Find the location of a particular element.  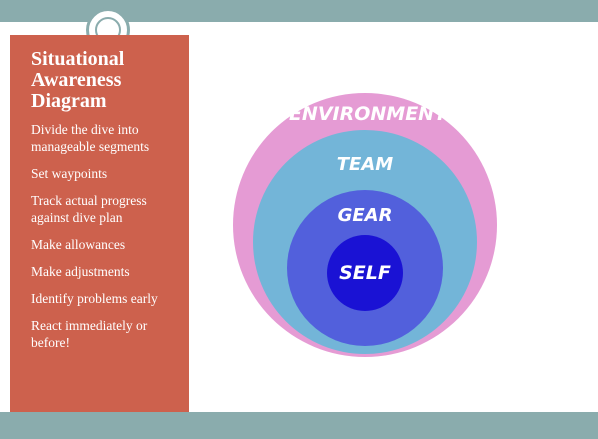

list-item: Divide the dive into manageable segments is located at coordinates (90, 138).